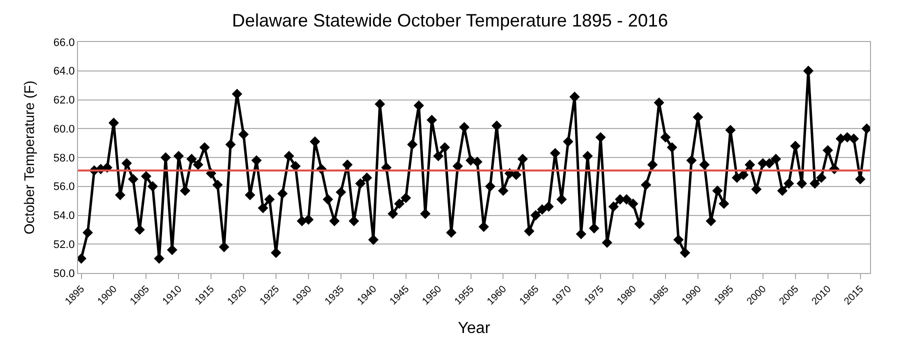  Describe the element at coordinates (474, 329) in the screenshot. I see `x-axis-title: Year` at that location.